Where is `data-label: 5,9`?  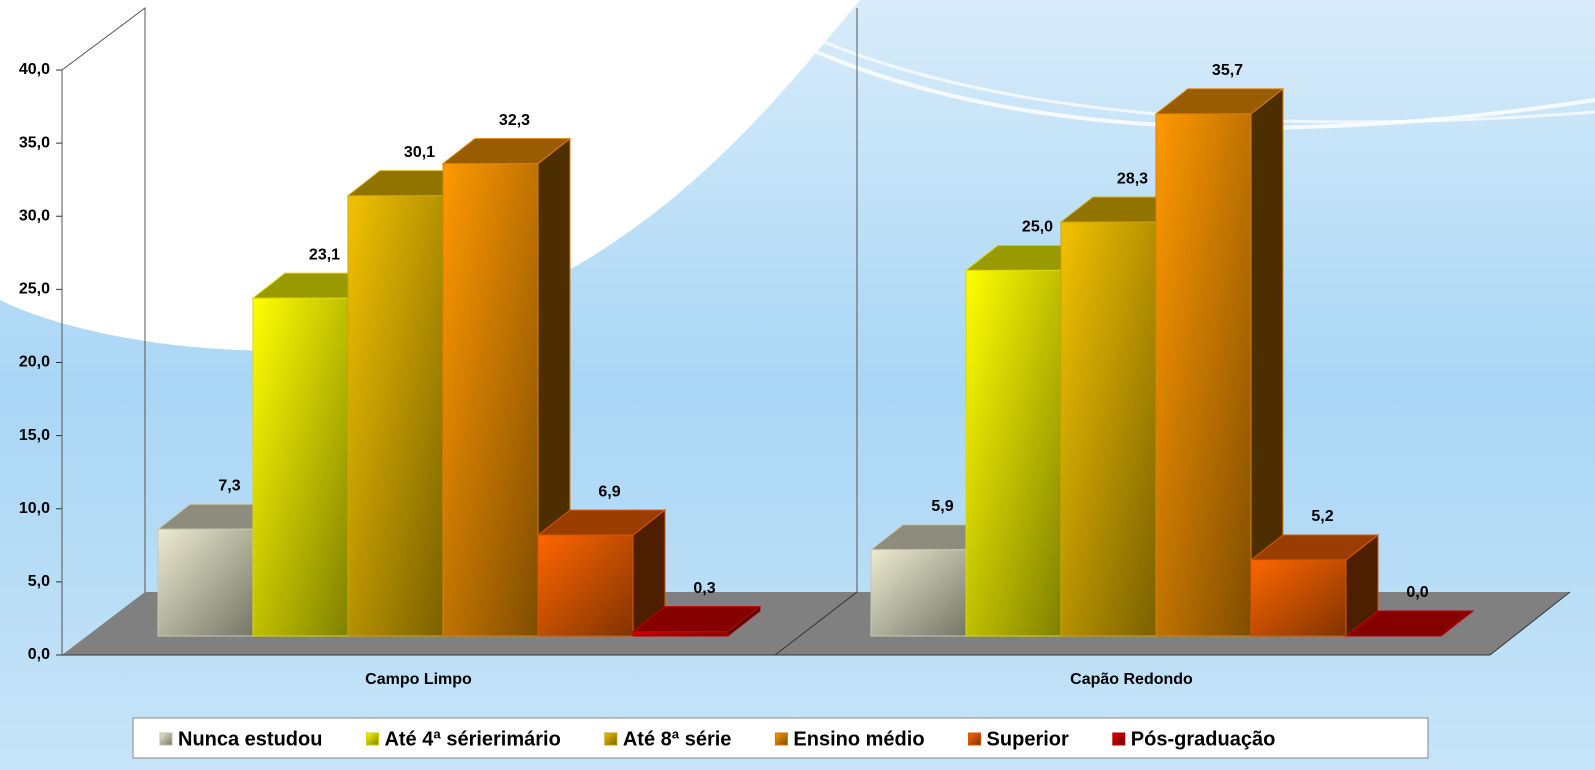
data-label: 5,9 is located at coordinates (942, 506).